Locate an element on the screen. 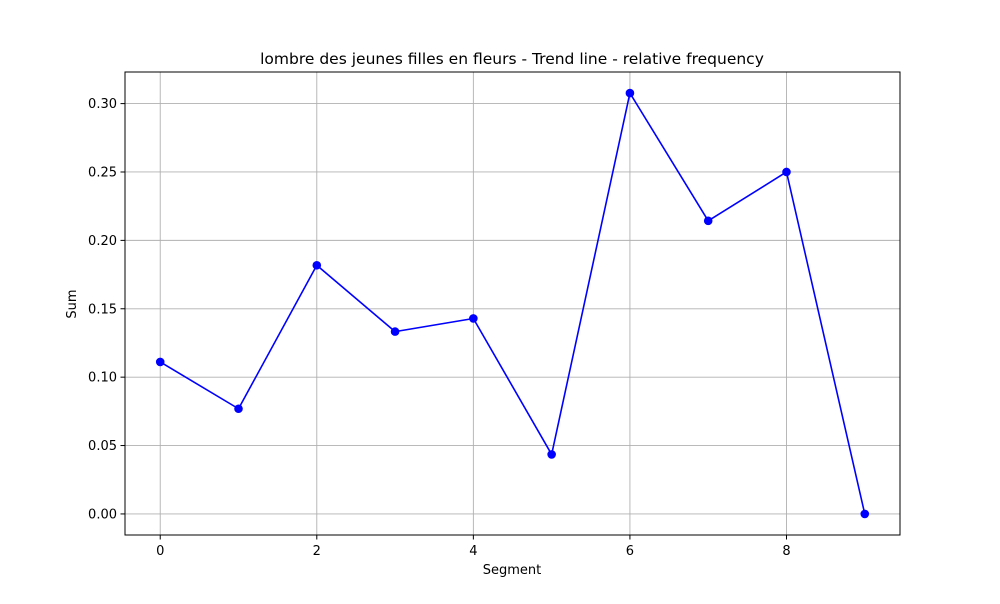  x-tick-label-1: 2 is located at coordinates (317, 551).